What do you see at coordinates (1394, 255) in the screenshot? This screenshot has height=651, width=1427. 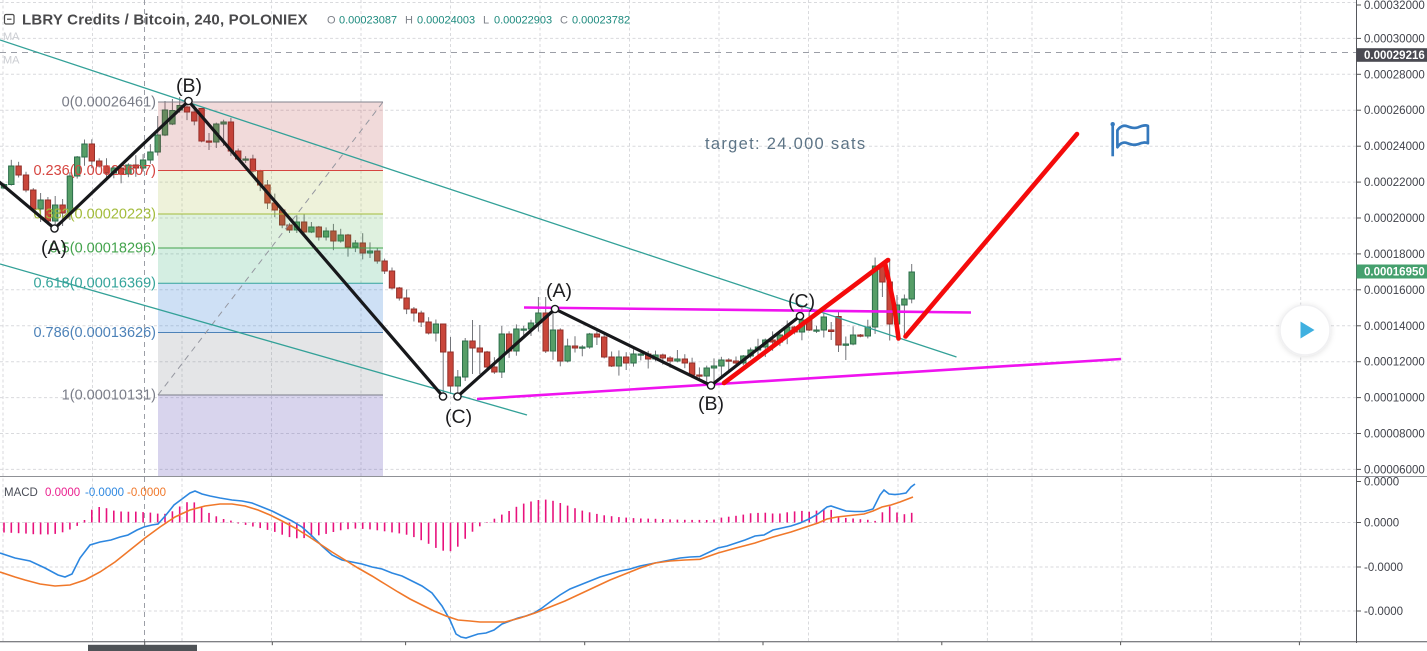 I see `svg-text: 0.00018000` at bounding box center [1394, 255].